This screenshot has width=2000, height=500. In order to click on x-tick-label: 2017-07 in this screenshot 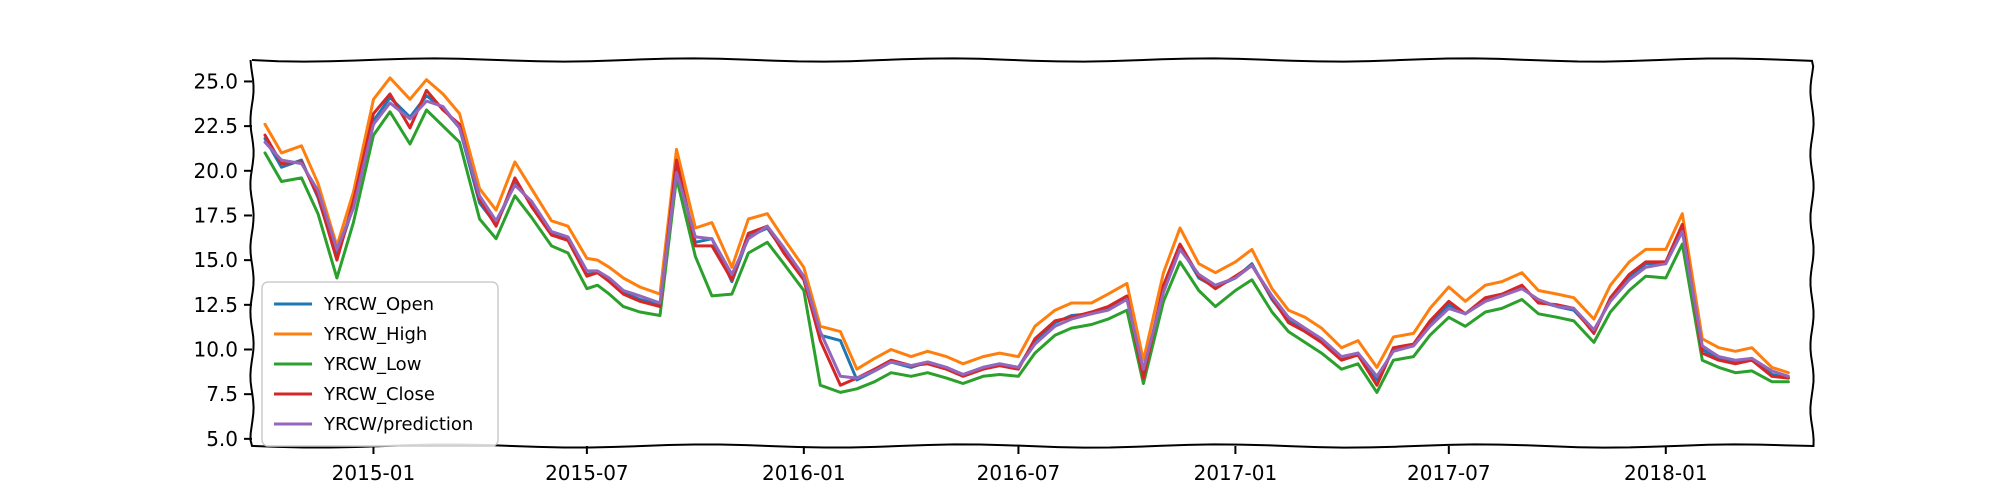, I will do `click(1449, 473)`.